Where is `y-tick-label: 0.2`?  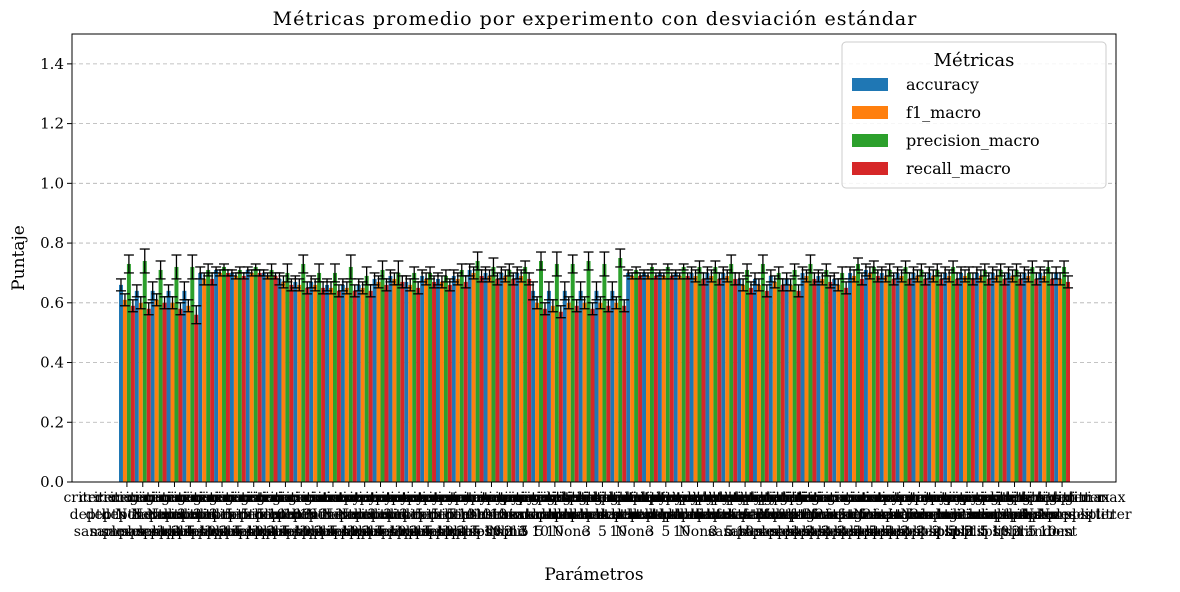 y-tick-label: 0.2 is located at coordinates (52, 422).